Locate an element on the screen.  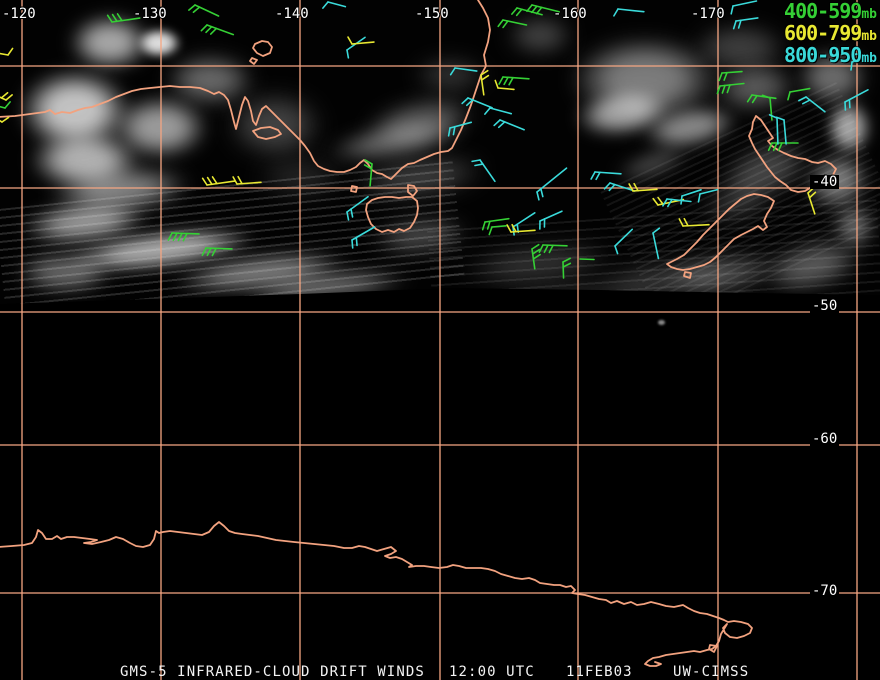
legend-item: 600-799mb is located at coordinates (830, 33).